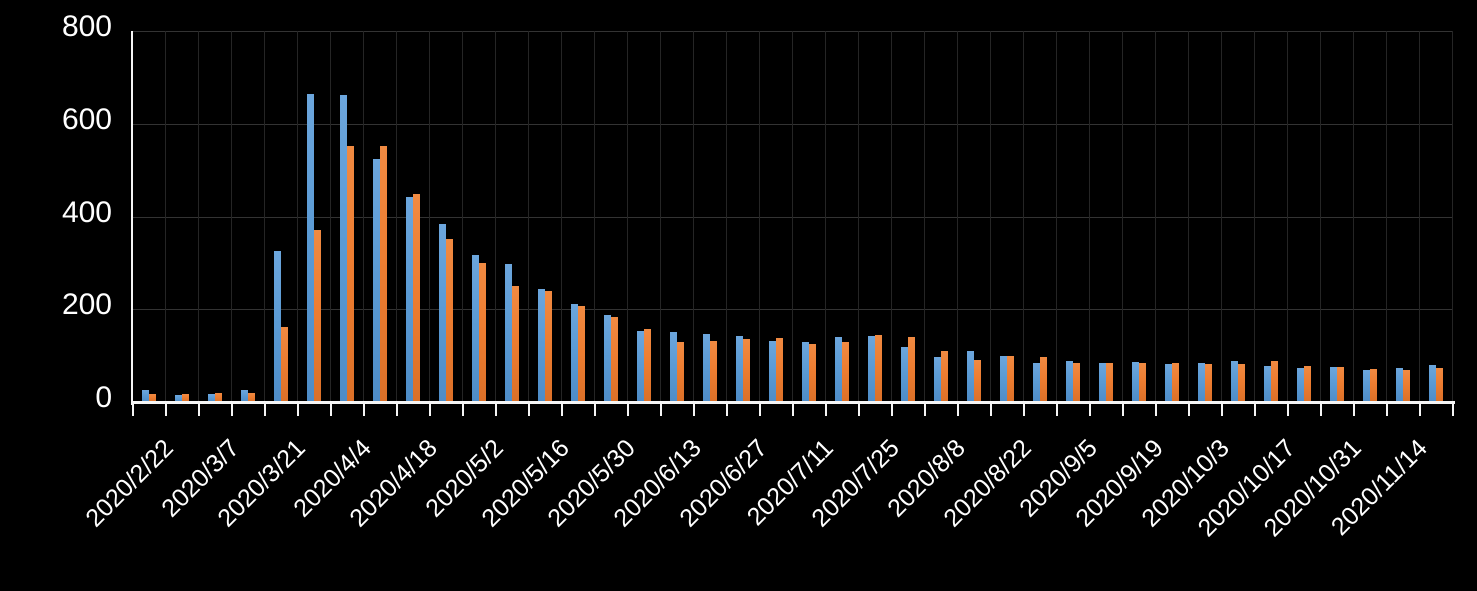  I want to click on x-axis-line, so click(793, 402).